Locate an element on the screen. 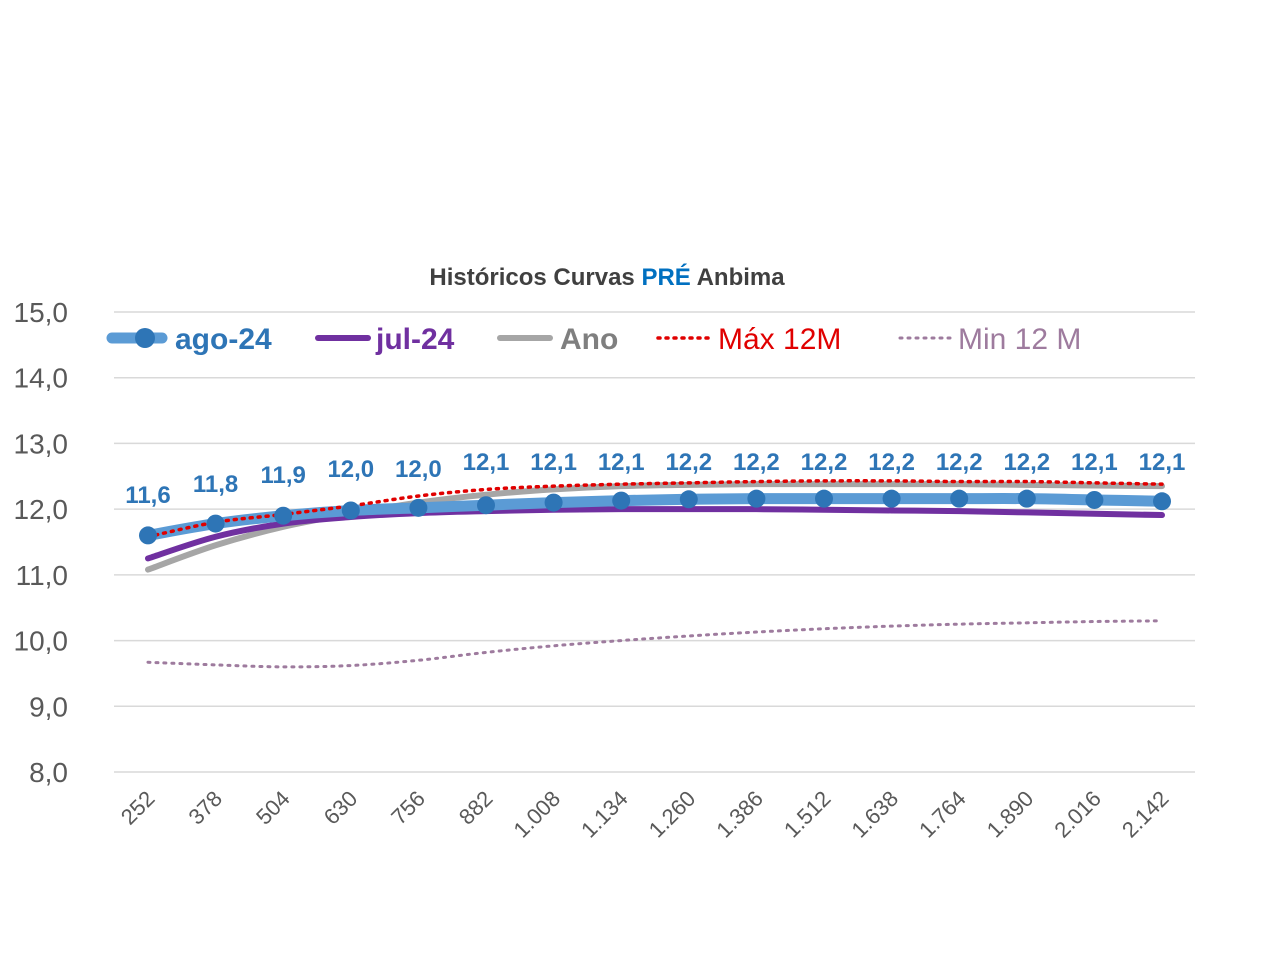 Image resolution: width=1270 pixels, height=962 pixels. y-tick-label: 9,0 is located at coordinates (48, 706).